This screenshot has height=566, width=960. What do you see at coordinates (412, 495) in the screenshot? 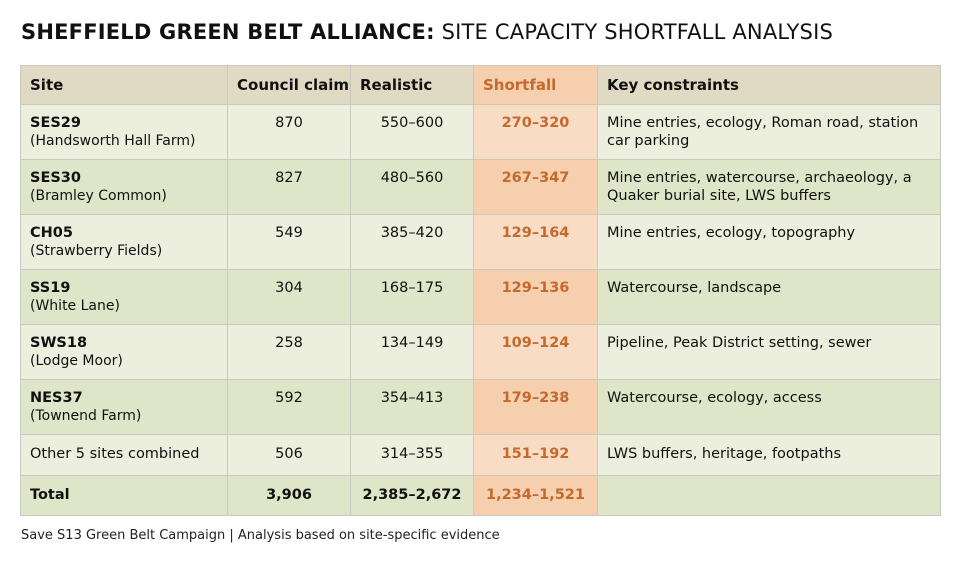
I see `total-realistic: 2,385–2,672` at bounding box center [412, 495].